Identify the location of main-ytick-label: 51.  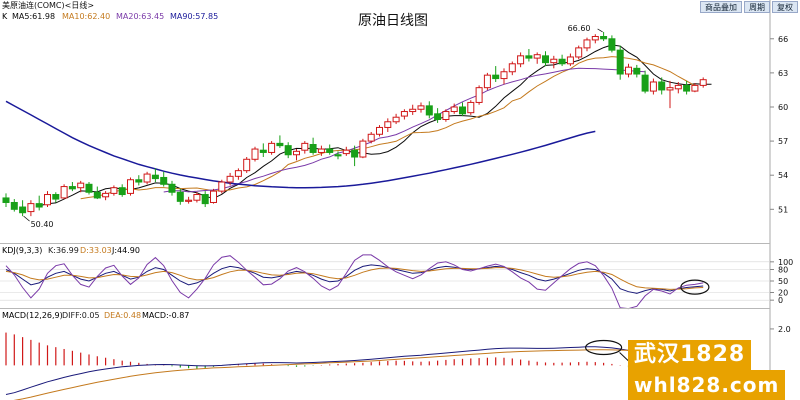
(783, 209).